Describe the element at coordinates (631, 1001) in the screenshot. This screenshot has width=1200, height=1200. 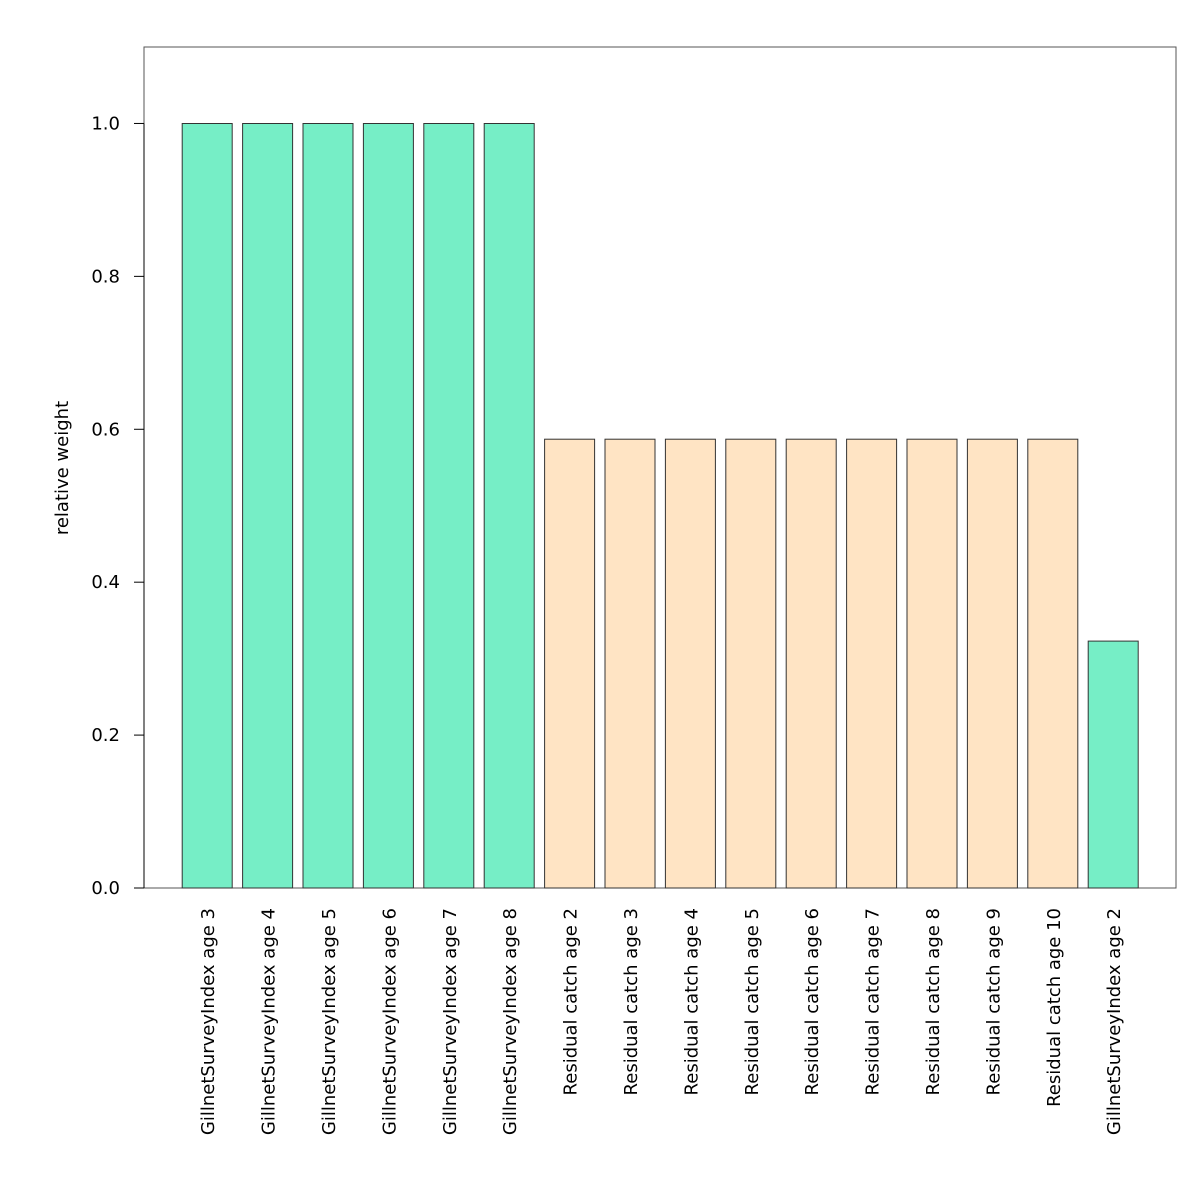
I see `x-category-label: Residual catch age 3` at that location.